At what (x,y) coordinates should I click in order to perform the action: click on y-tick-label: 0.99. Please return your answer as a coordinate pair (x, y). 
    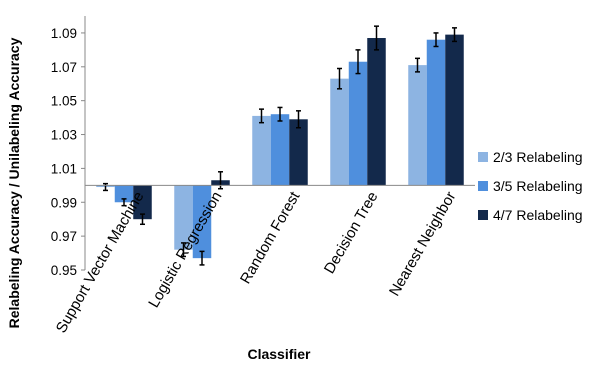
    Looking at the image, I should click on (64, 202).